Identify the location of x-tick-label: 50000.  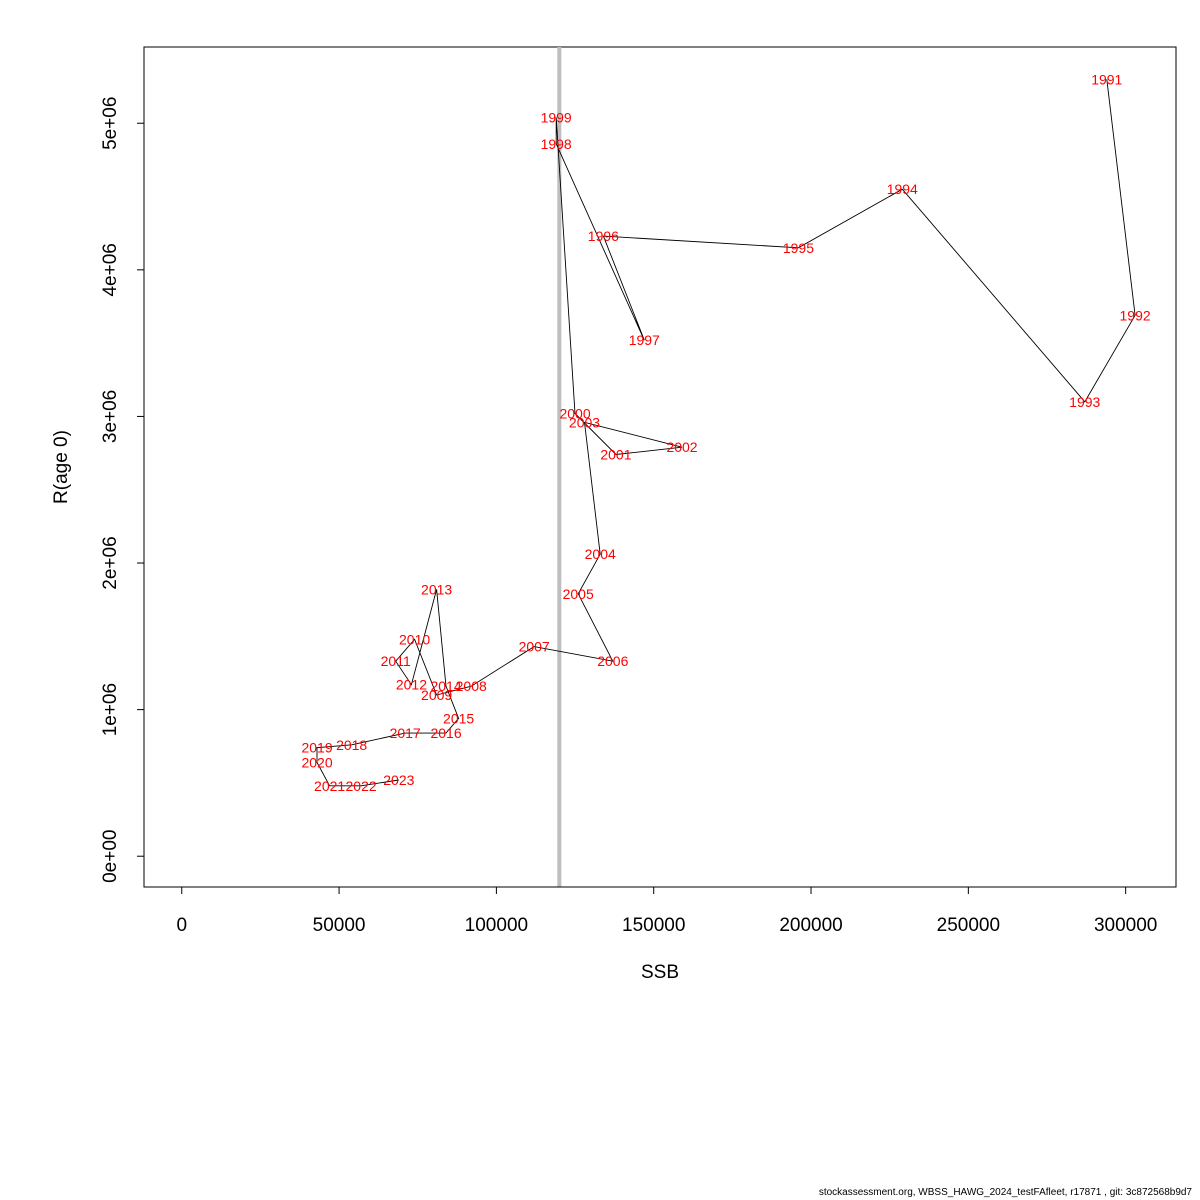
(339, 925).